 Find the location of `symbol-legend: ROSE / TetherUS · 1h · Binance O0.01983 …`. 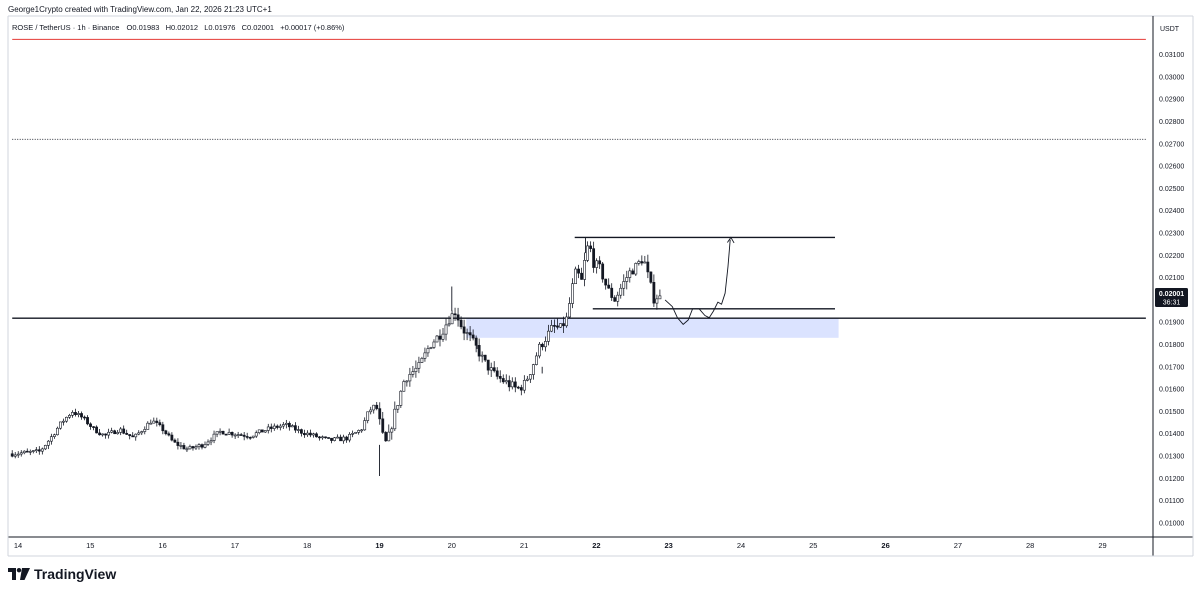

symbol-legend: ROSE / TetherUS · 1h · Binance O0.01983 … is located at coordinates (178, 27).